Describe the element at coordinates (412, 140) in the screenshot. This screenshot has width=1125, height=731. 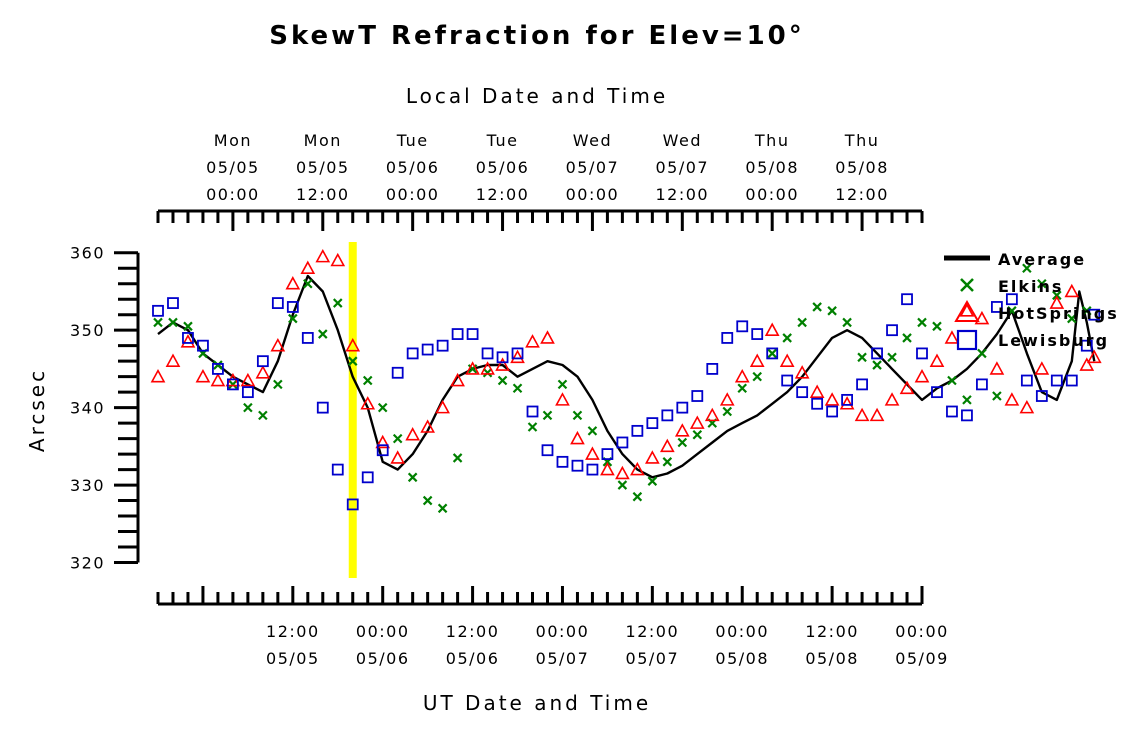
I see `top-tick-day: Tue` at that location.